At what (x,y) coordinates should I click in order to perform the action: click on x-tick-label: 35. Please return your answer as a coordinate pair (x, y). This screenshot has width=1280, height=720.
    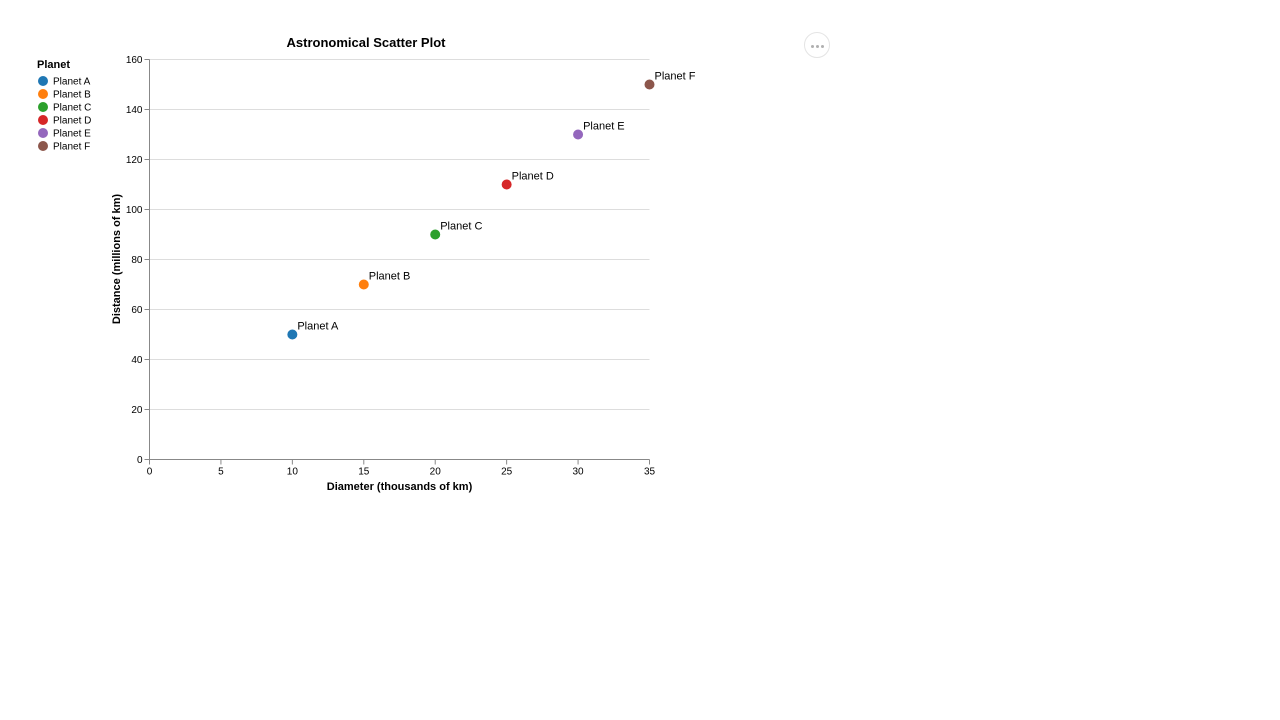
    Looking at the image, I should click on (650, 472).